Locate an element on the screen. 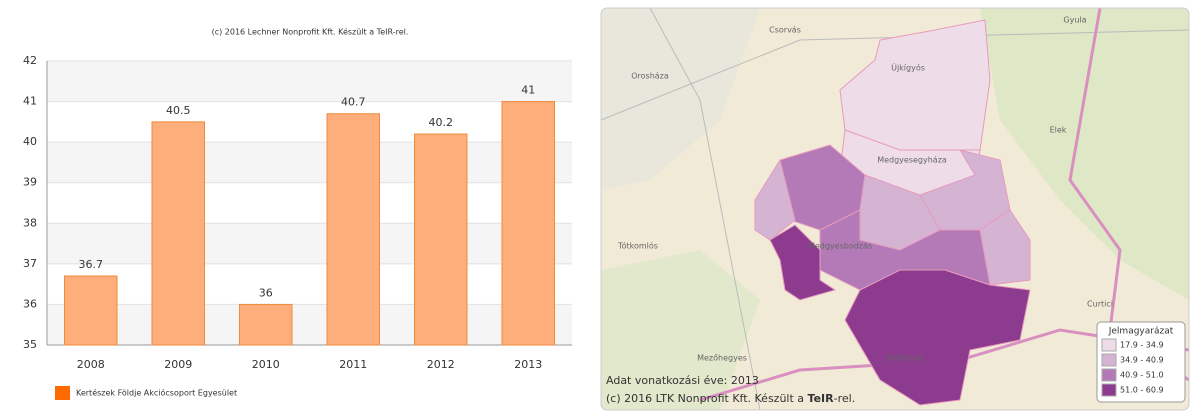 The image size is (1192, 412). credit-part: TeIR is located at coordinates (821, 398).